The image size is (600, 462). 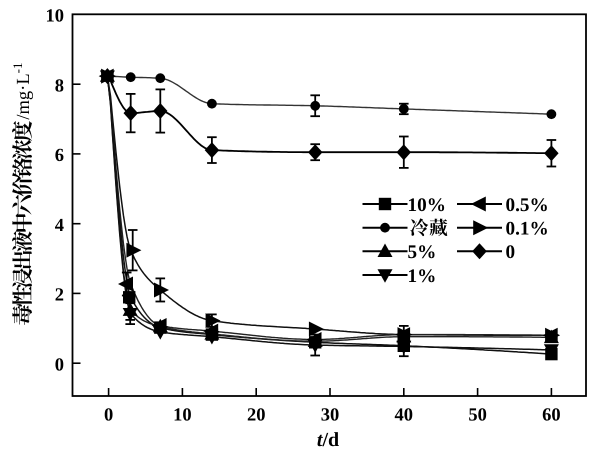 I want to click on svg-text: 10%, so click(x=427, y=205).